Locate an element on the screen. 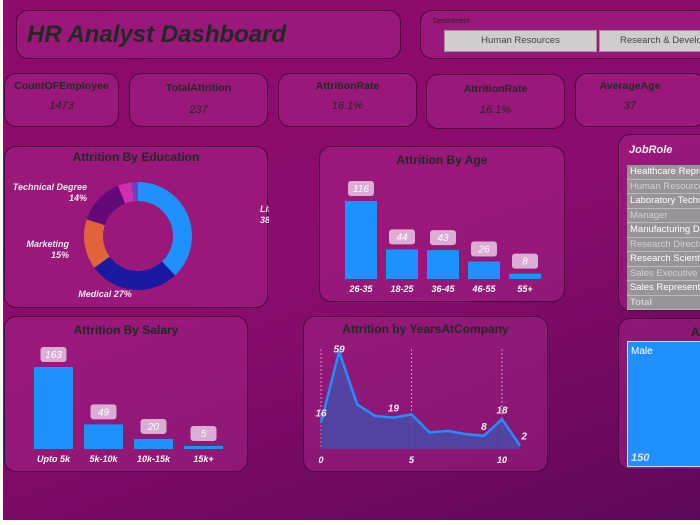 The image size is (700, 525). jobrole-item: Sales Executive is located at coordinates (663, 273).